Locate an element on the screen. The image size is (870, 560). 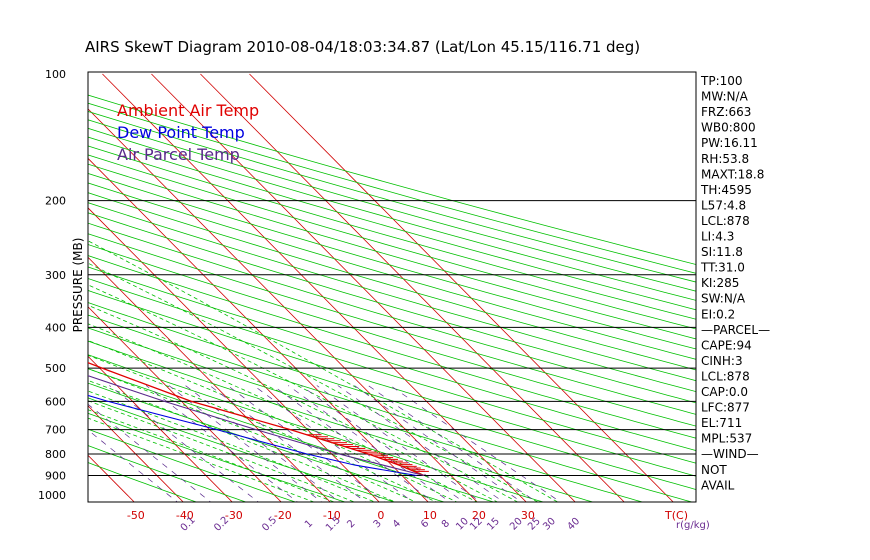
mixing-ratio-label: 30 is located at coordinates (549, 524).